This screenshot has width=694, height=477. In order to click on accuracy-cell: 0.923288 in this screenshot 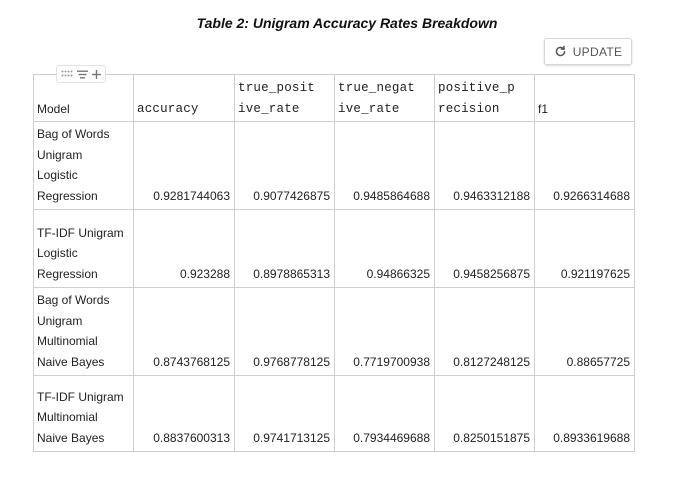, I will do `click(184, 248)`.